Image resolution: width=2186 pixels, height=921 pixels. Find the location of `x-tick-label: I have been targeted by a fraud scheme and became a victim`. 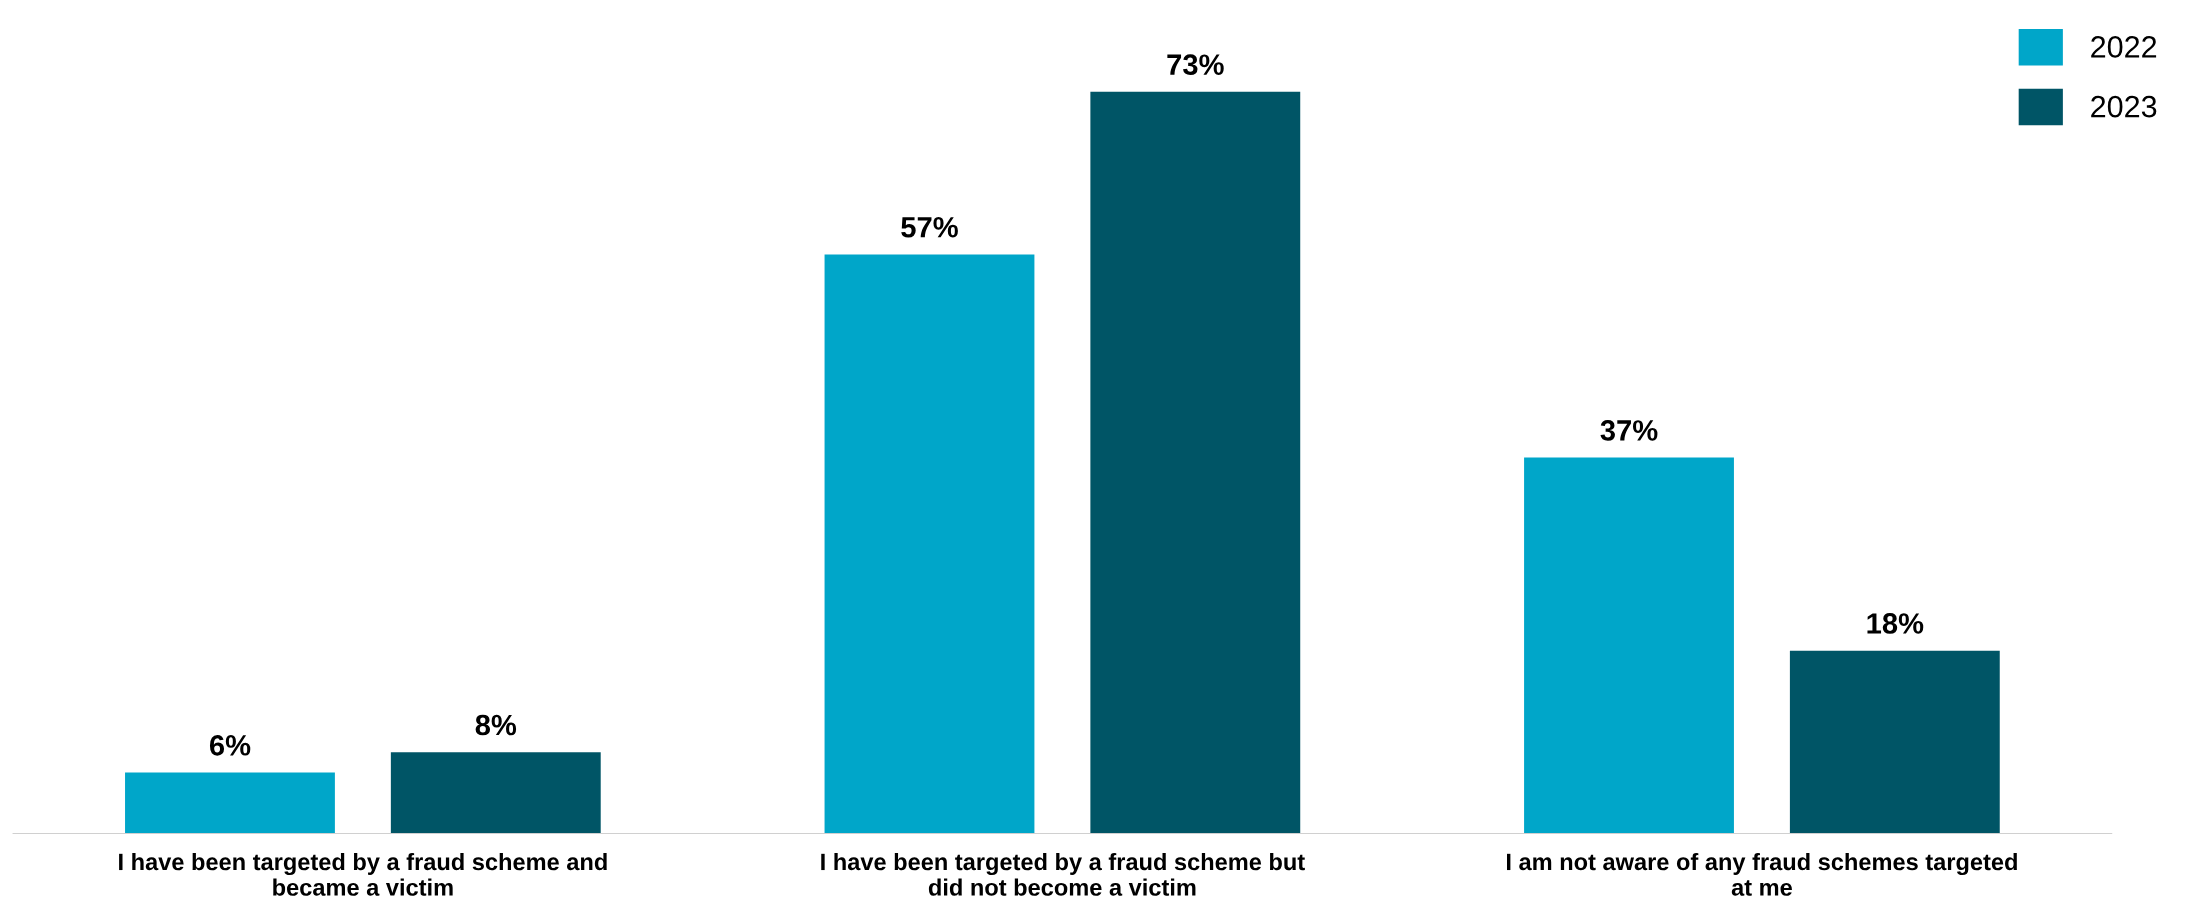

x-tick-label: I have been targeted by a fraud scheme and became a victim is located at coordinates (363, 874).